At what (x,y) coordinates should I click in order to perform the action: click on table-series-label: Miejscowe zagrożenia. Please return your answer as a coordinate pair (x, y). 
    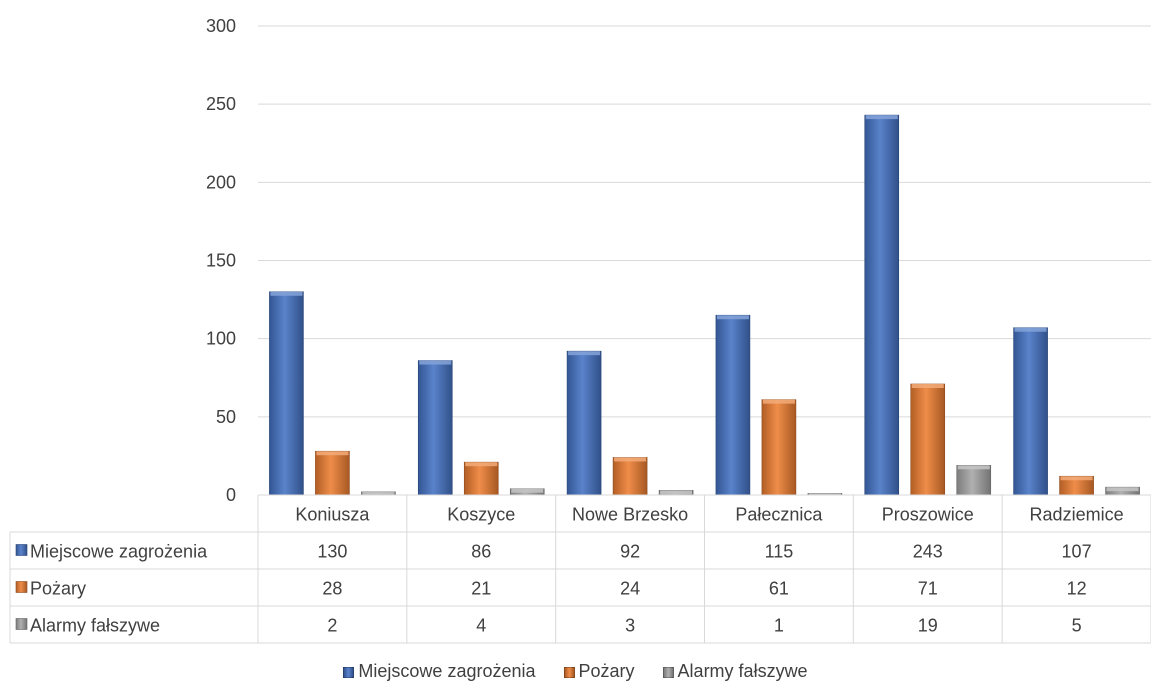
    Looking at the image, I should click on (119, 552).